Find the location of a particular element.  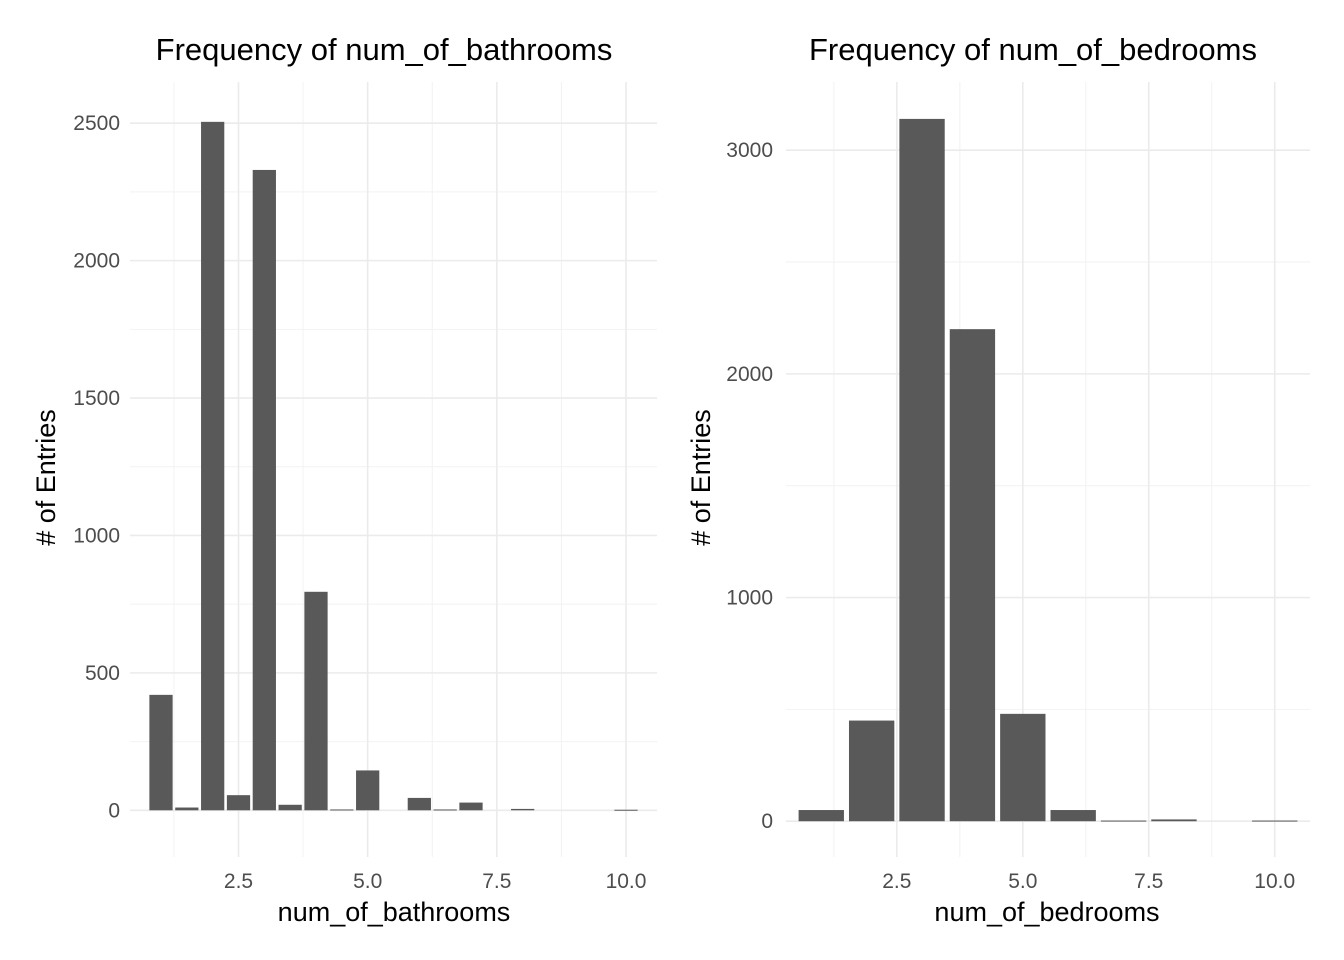

y-tick-label: 500 is located at coordinates (102, 673).